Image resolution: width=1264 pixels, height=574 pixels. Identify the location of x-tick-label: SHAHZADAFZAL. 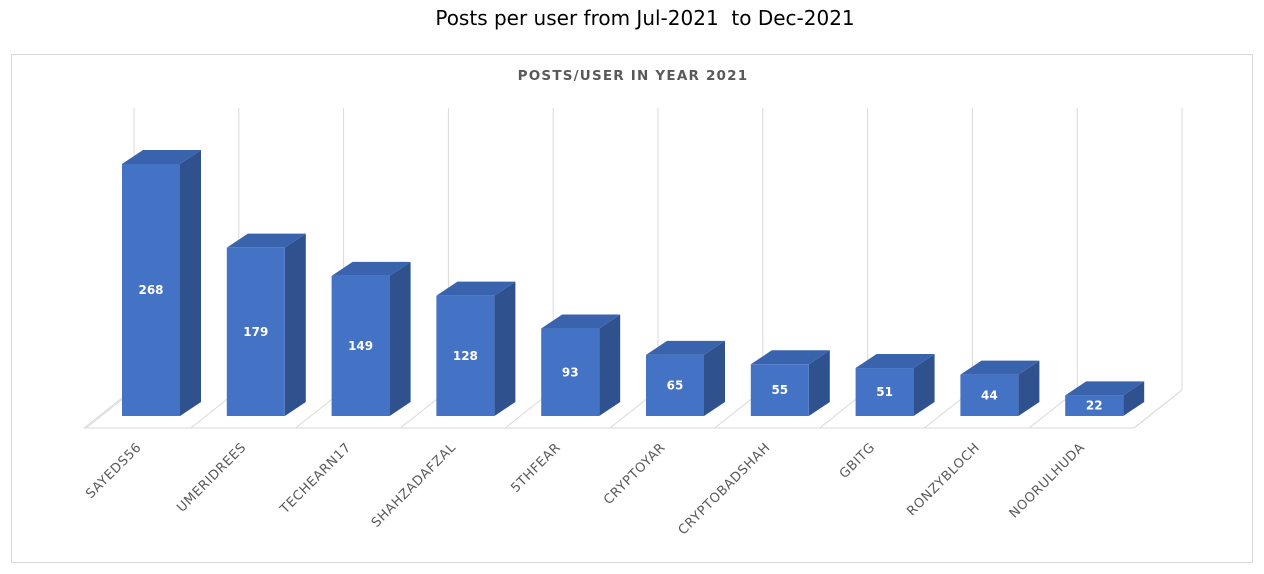
(414, 485).